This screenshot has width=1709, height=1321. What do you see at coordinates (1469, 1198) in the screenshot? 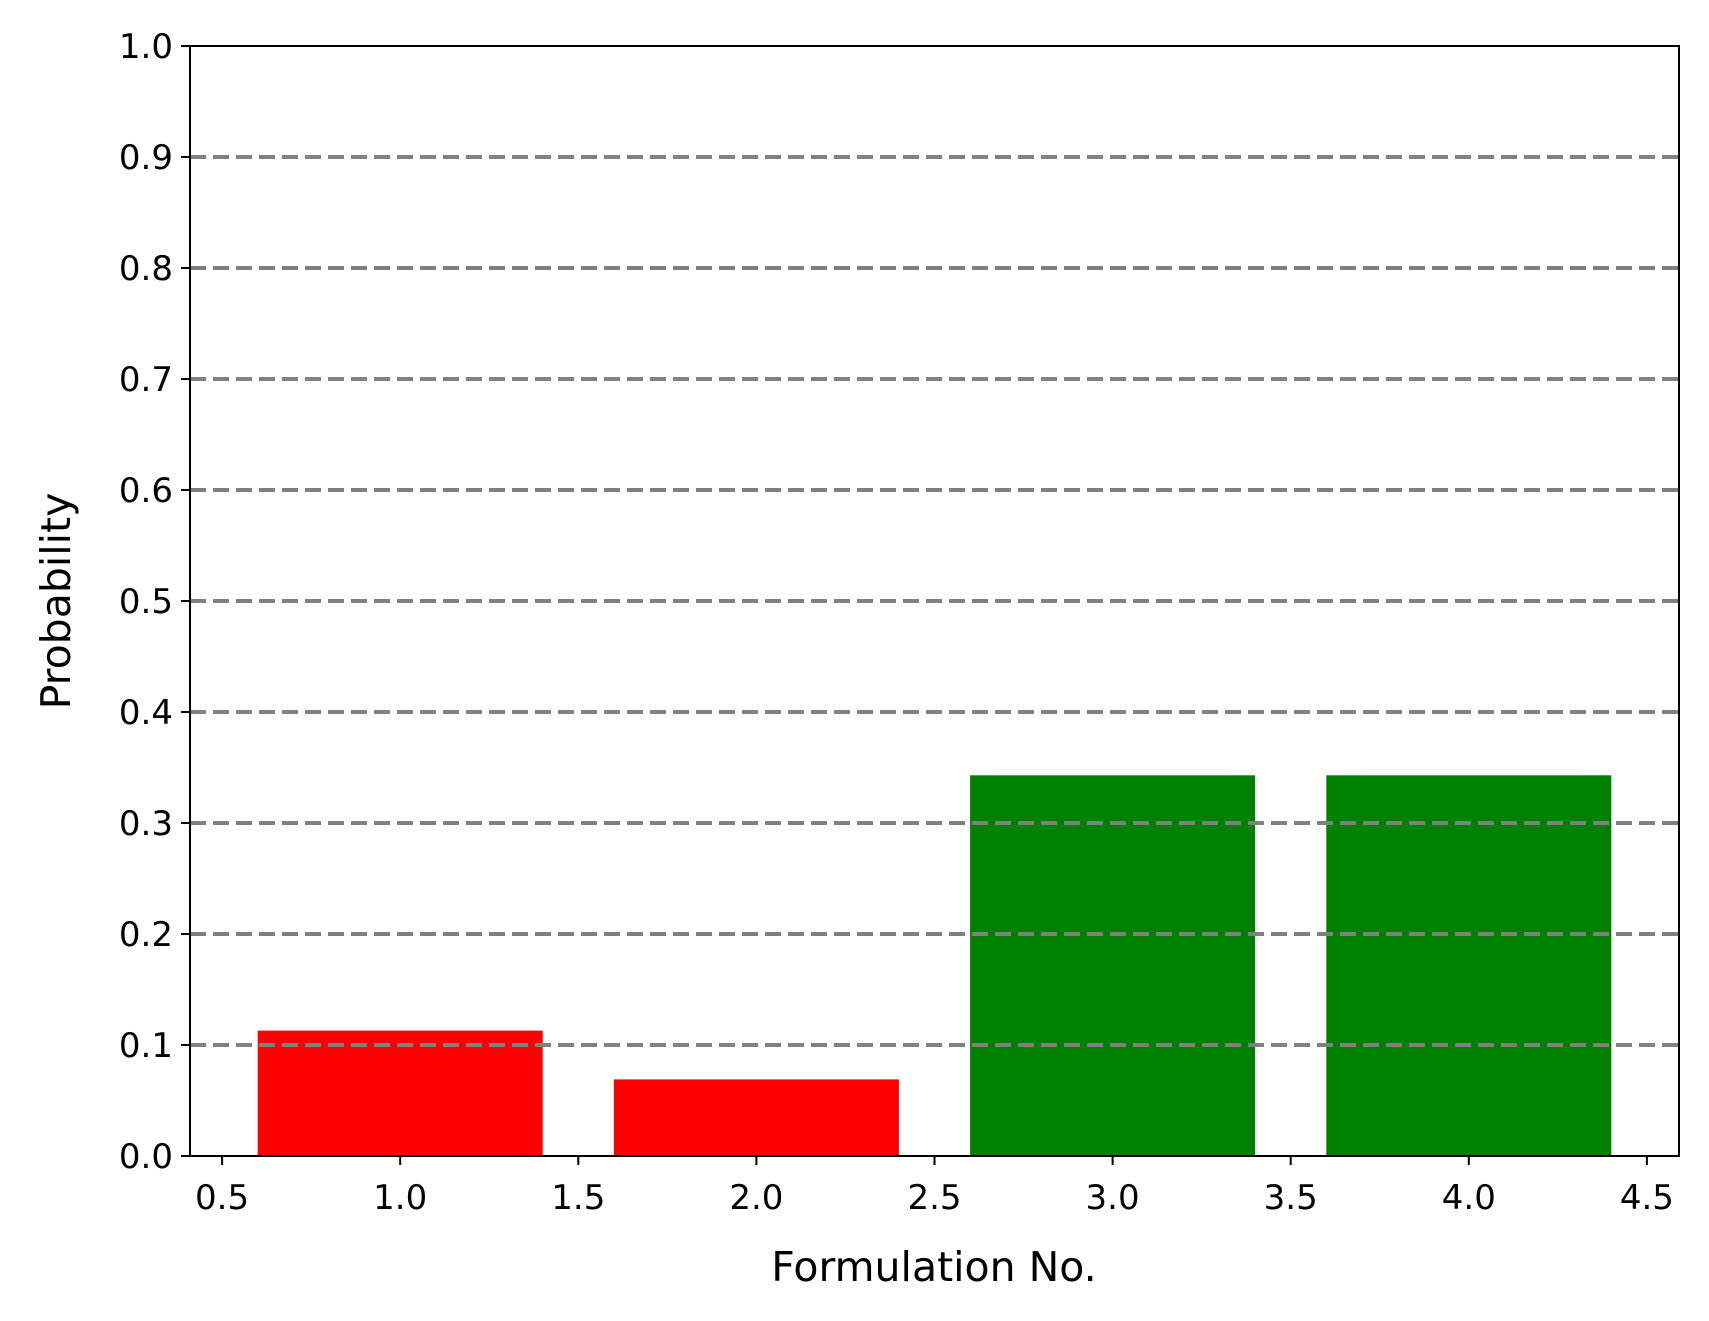
I see `x-tick-label: 4.0` at bounding box center [1469, 1198].